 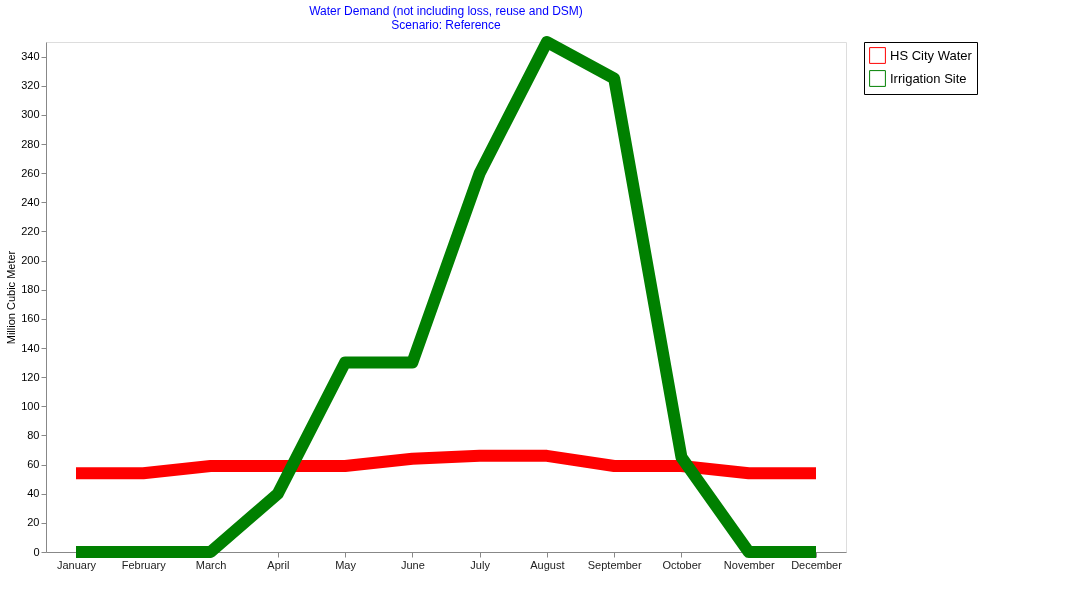 What do you see at coordinates (36, 551) in the screenshot?
I see `y-tick-label: 0` at bounding box center [36, 551].